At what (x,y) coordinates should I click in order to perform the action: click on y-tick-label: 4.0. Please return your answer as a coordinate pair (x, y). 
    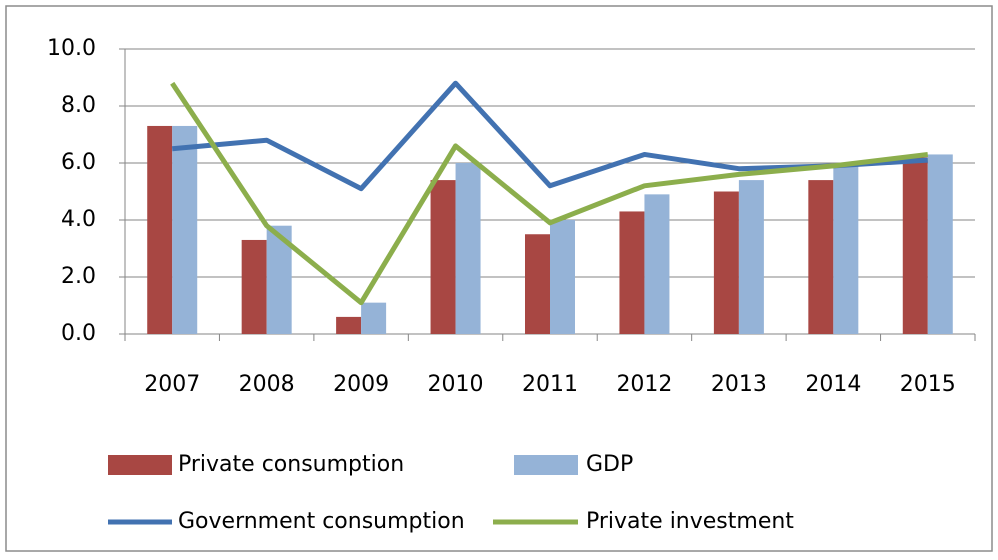
    Looking at the image, I should click on (78, 219).